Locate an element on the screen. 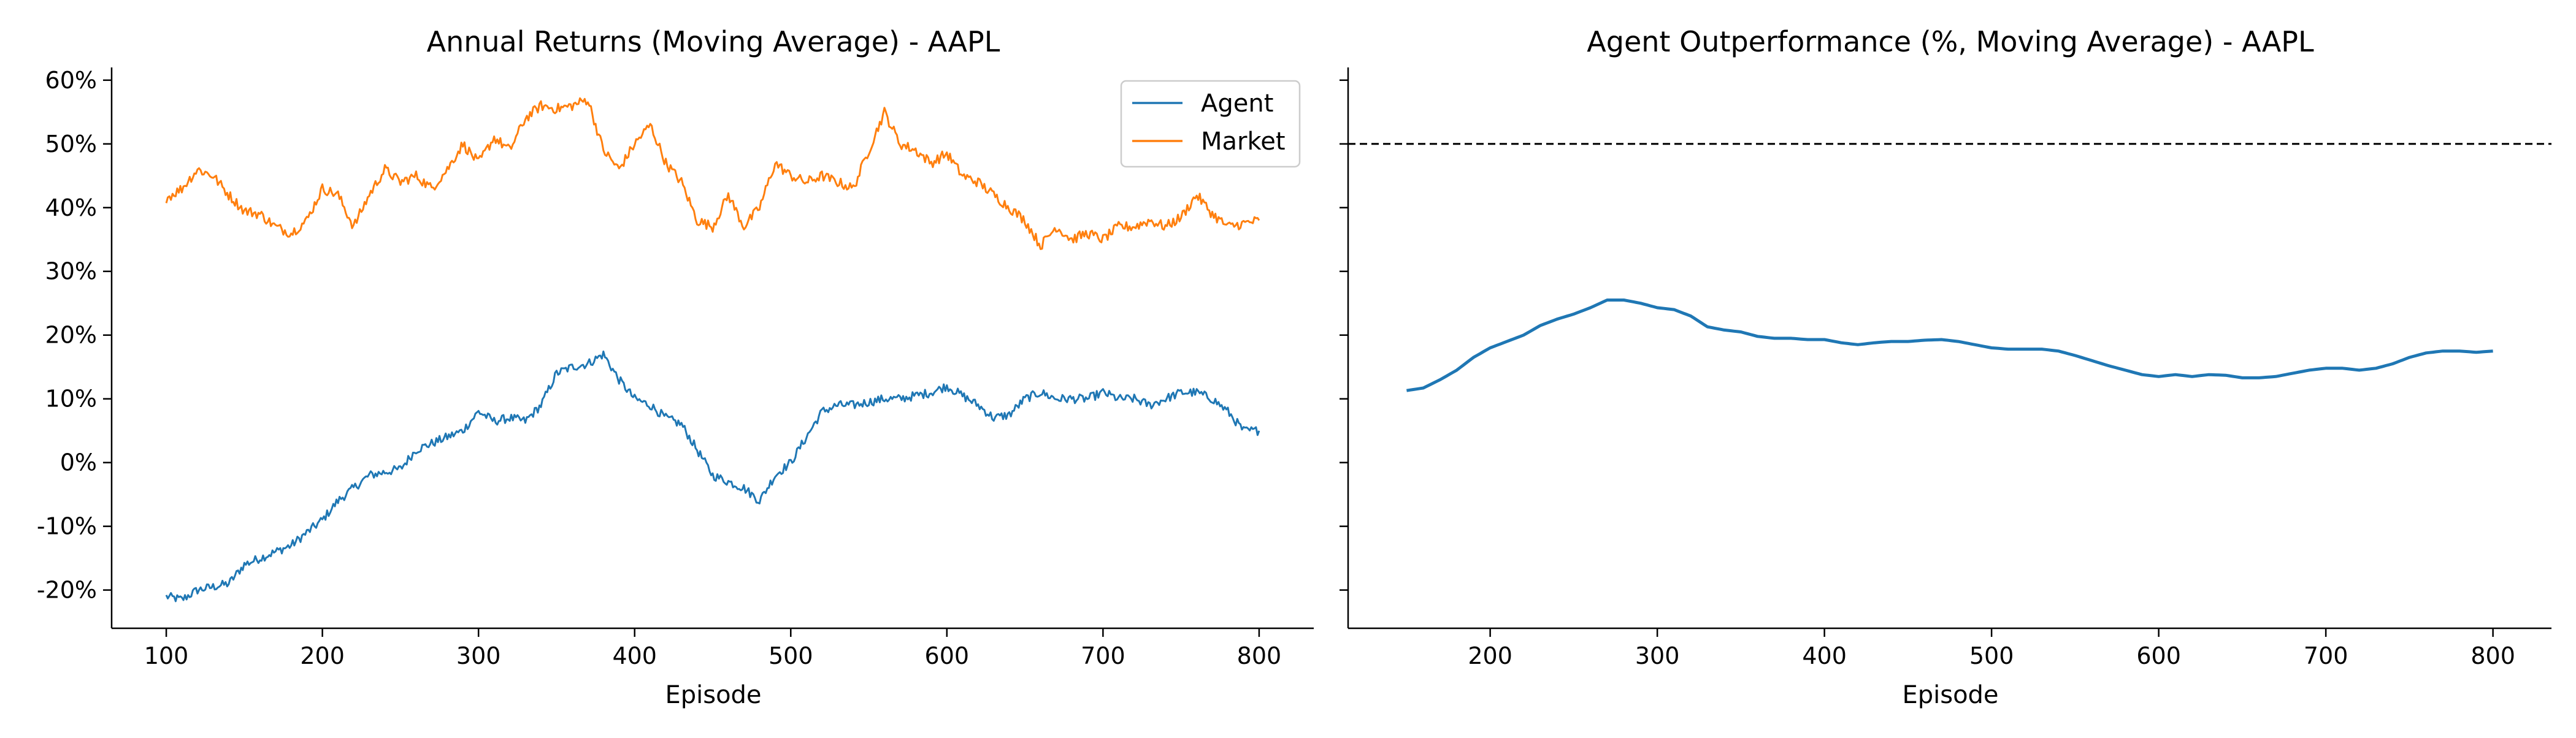 The height and width of the screenshot is (738, 2576). series-line-market is located at coordinates (712, 173).